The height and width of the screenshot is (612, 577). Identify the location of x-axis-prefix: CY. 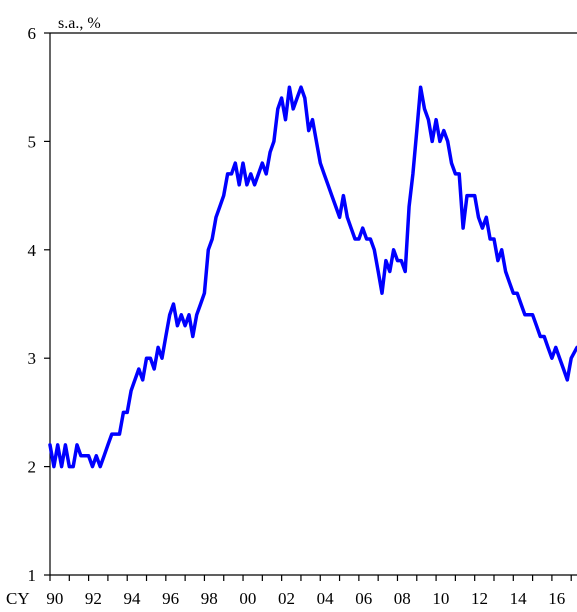
(18, 598).